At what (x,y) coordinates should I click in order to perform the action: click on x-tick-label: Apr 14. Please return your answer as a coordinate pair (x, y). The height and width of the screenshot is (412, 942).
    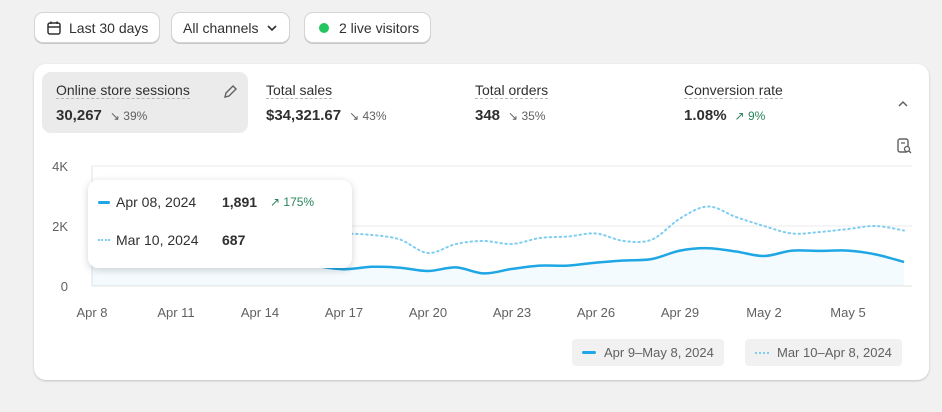
    Looking at the image, I should click on (260, 312).